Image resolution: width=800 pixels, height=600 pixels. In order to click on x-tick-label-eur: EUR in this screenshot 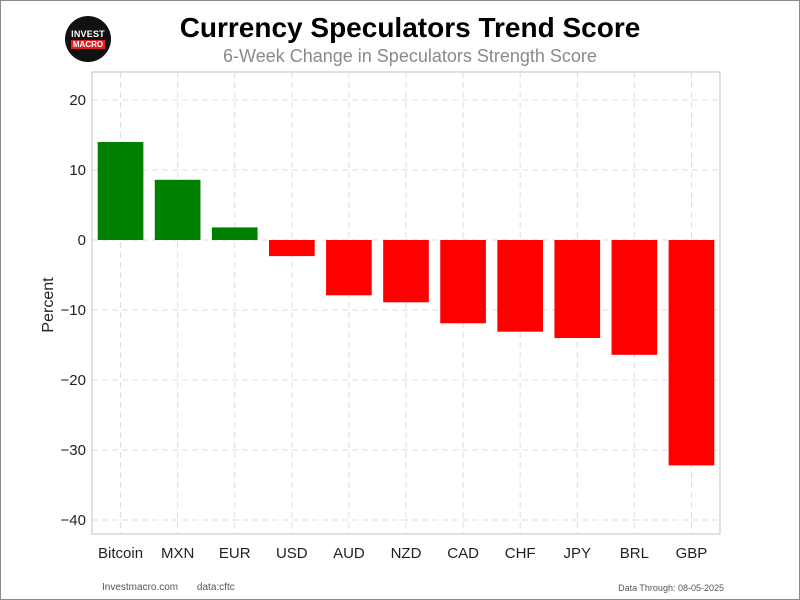, I will do `click(235, 553)`.